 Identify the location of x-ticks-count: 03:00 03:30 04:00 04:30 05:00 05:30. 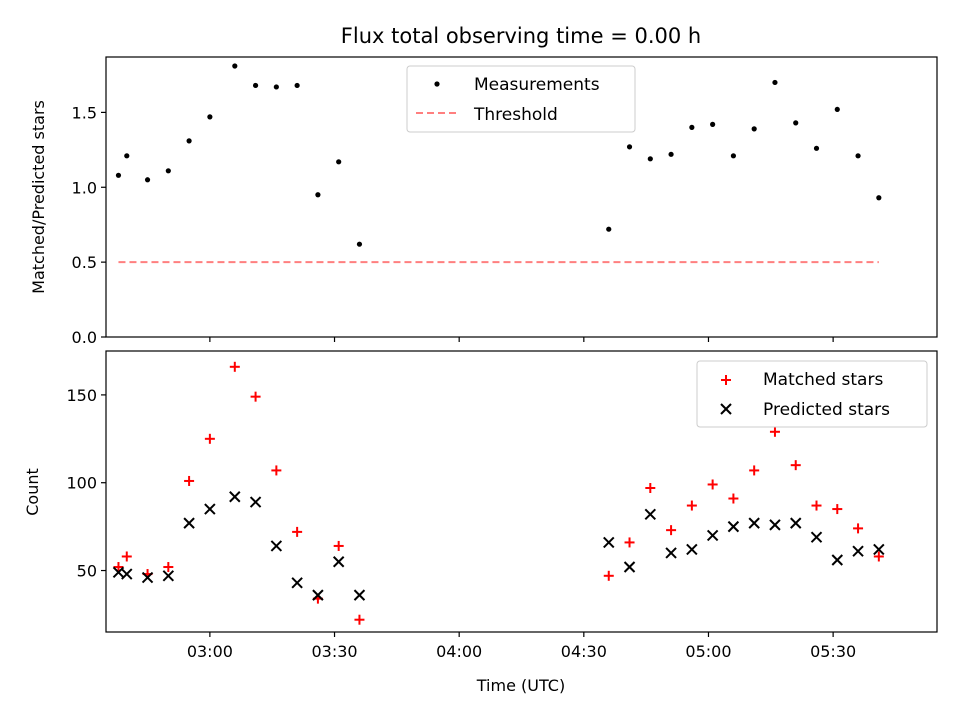
(521, 646).